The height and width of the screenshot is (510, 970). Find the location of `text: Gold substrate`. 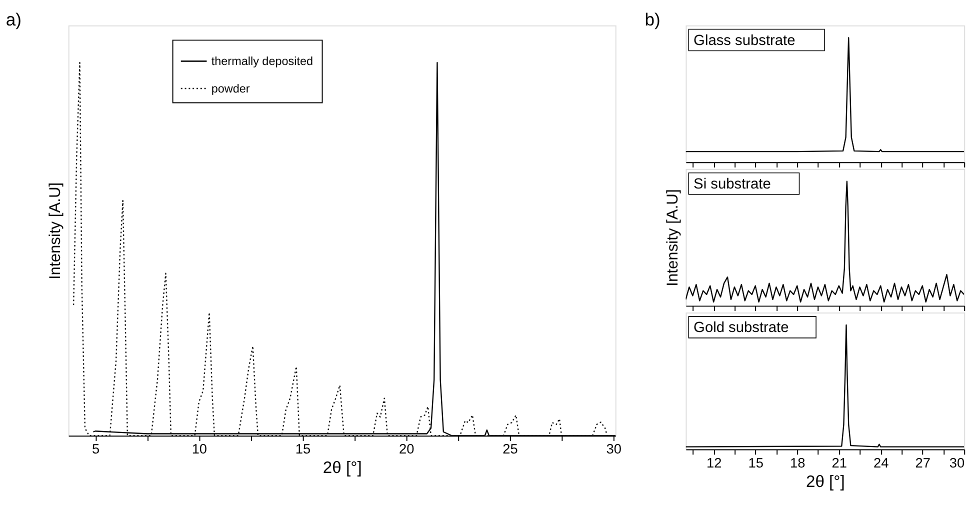

text: Gold substrate is located at coordinates (741, 328).